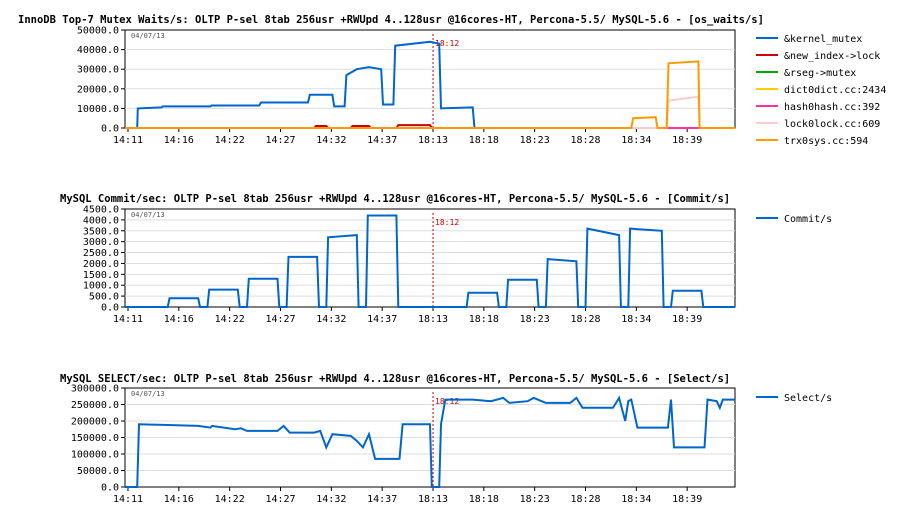  Describe the element at coordinates (101, 275) in the screenshot. I see `y-tick-label: 1500.0` at that location.